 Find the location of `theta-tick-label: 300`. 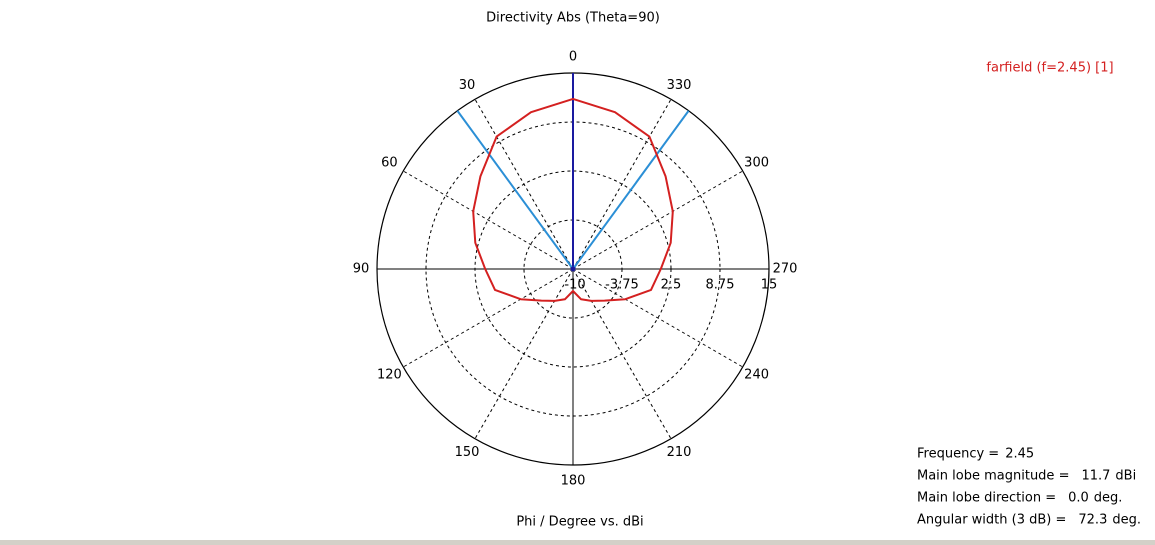

theta-tick-label: 300 is located at coordinates (756, 163).